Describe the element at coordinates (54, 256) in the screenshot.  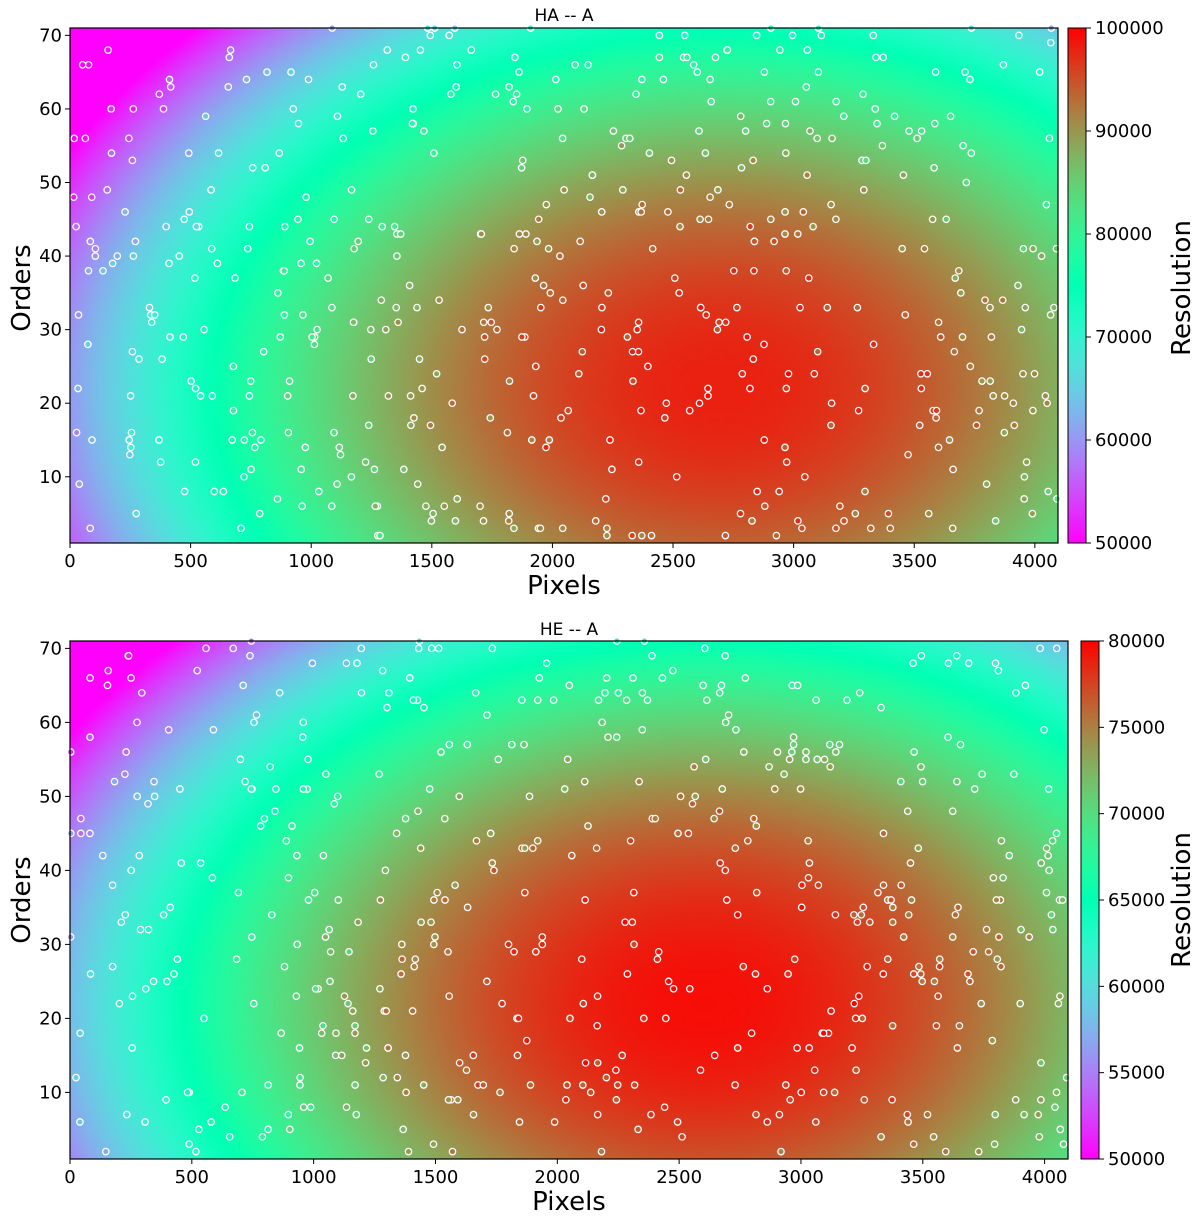
I see `y-axis-ticks: 10 20 30 40 50 60 70` at that location.